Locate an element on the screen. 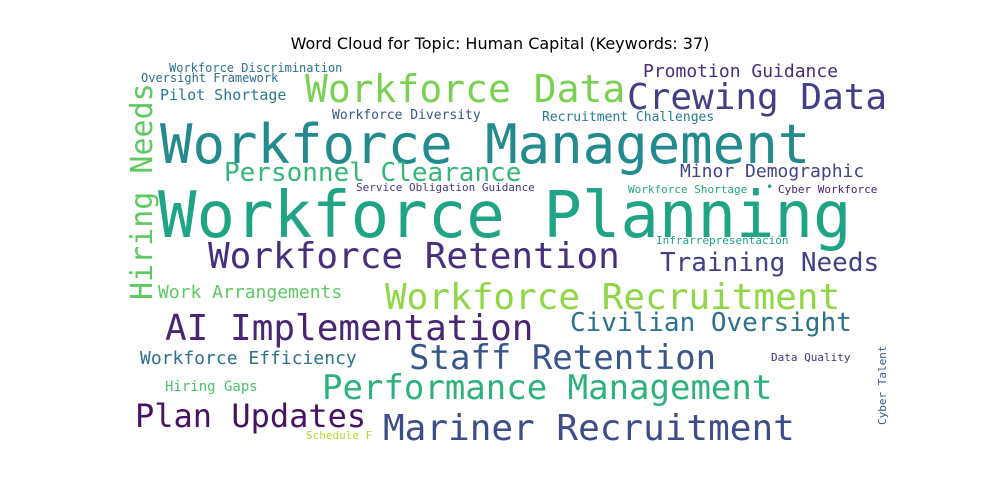 The width and height of the screenshot is (1000, 500). word-hiring-needs: Hiring Needs is located at coordinates (142, 191).